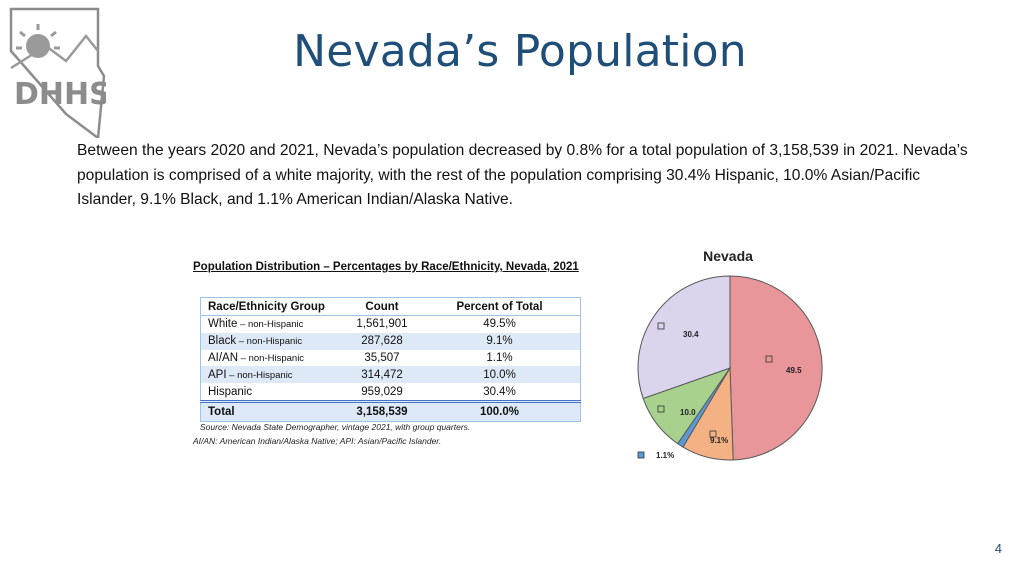 The image size is (1024, 576). I want to click on group-name: AI/AN, so click(223, 357).